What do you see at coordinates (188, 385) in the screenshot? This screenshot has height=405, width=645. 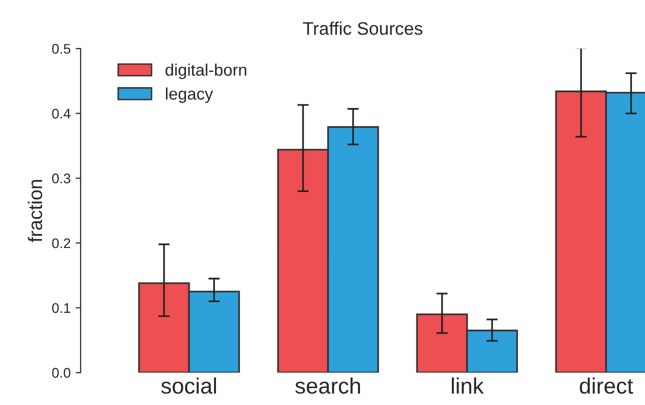 I see `x-tick-label: social` at bounding box center [188, 385].